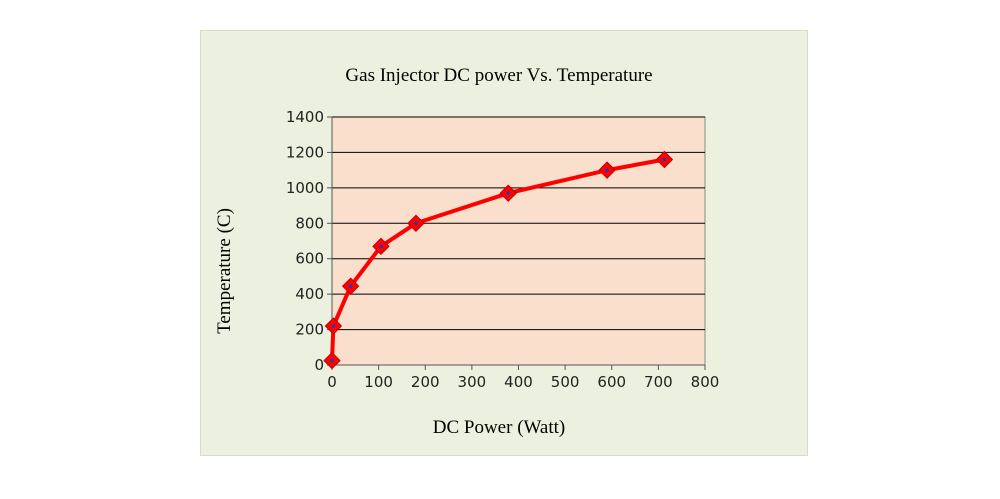 This screenshot has width=1000, height=499. Describe the element at coordinates (658, 382) in the screenshot. I see `x-tick-label: 700` at that location.